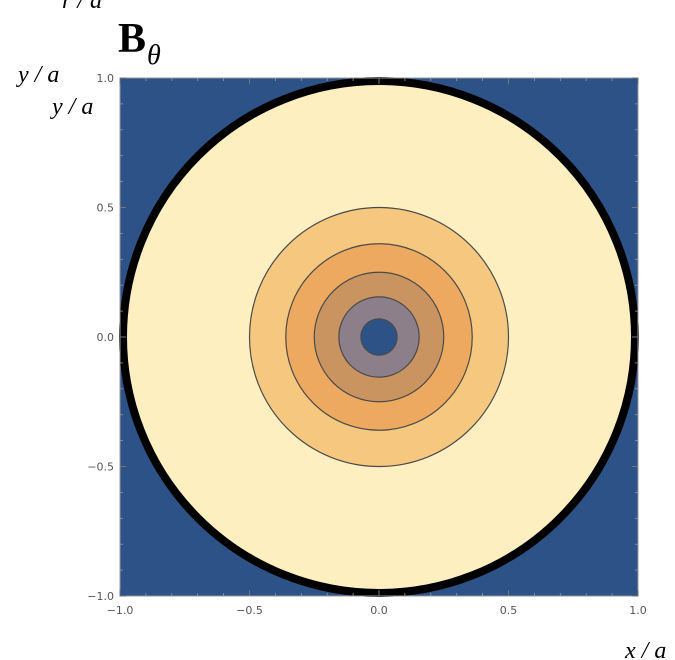 The image size is (675, 660). What do you see at coordinates (120, 610) in the screenshot?
I see `x-tick-label: −1.0` at bounding box center [120, 610].